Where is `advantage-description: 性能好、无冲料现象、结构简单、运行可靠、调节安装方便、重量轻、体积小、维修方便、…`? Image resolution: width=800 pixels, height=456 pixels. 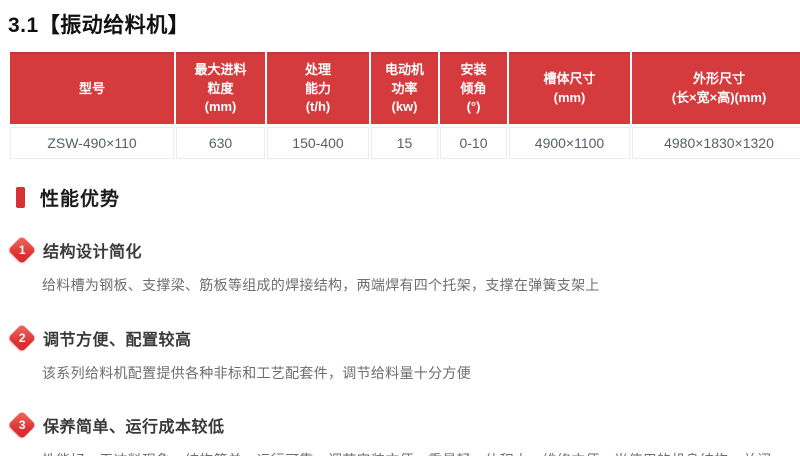
advantage-description: 性能好、无冲料现象、结构简单、运行可靠、调节安装方便、重量轻、体积小、维修方便、… is located at coordinates (408, 451).